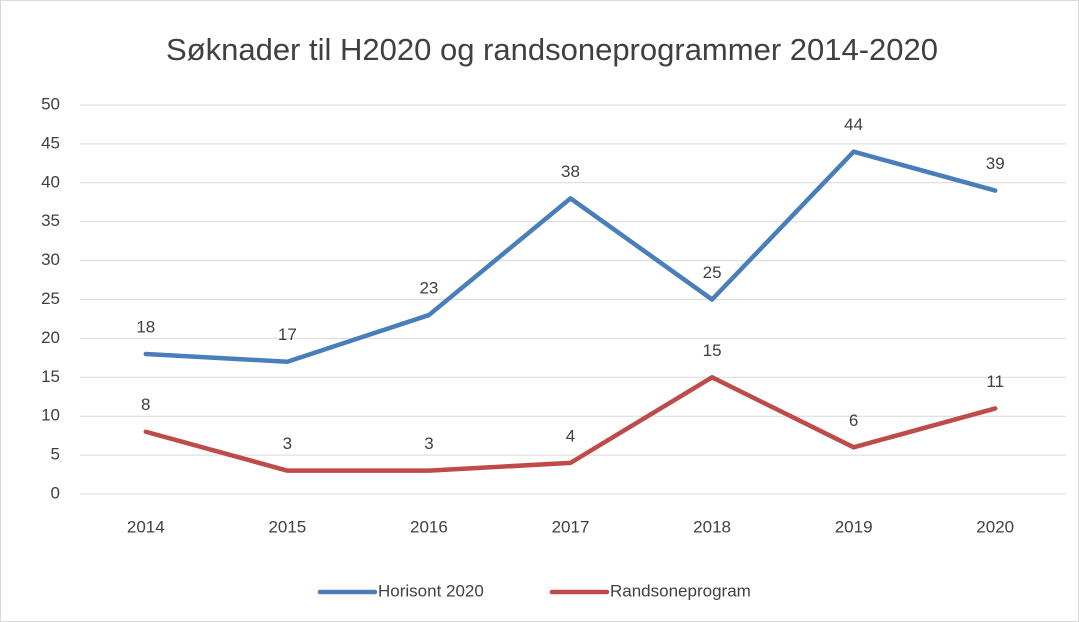 This screenshot has width=1079, height=622. I want to click on data-label: 18, so click(145, 326).